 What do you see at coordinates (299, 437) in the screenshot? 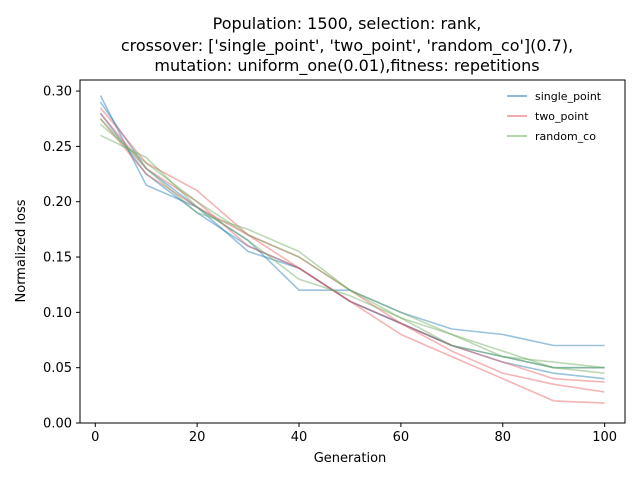
I see `x-tick-label: 40` at bounding box center [299, 437].